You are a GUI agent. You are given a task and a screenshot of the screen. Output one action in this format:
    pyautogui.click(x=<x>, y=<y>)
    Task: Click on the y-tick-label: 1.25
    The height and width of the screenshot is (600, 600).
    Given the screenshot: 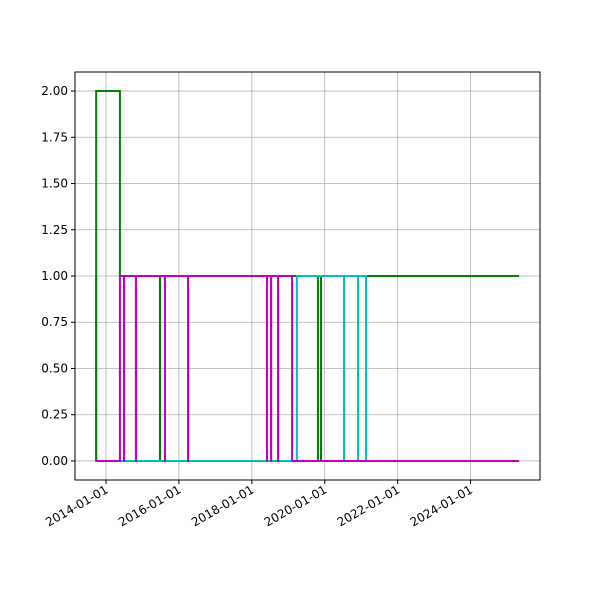 What is the action you would take?
    pyautogui.click(x=54, y=230)
    